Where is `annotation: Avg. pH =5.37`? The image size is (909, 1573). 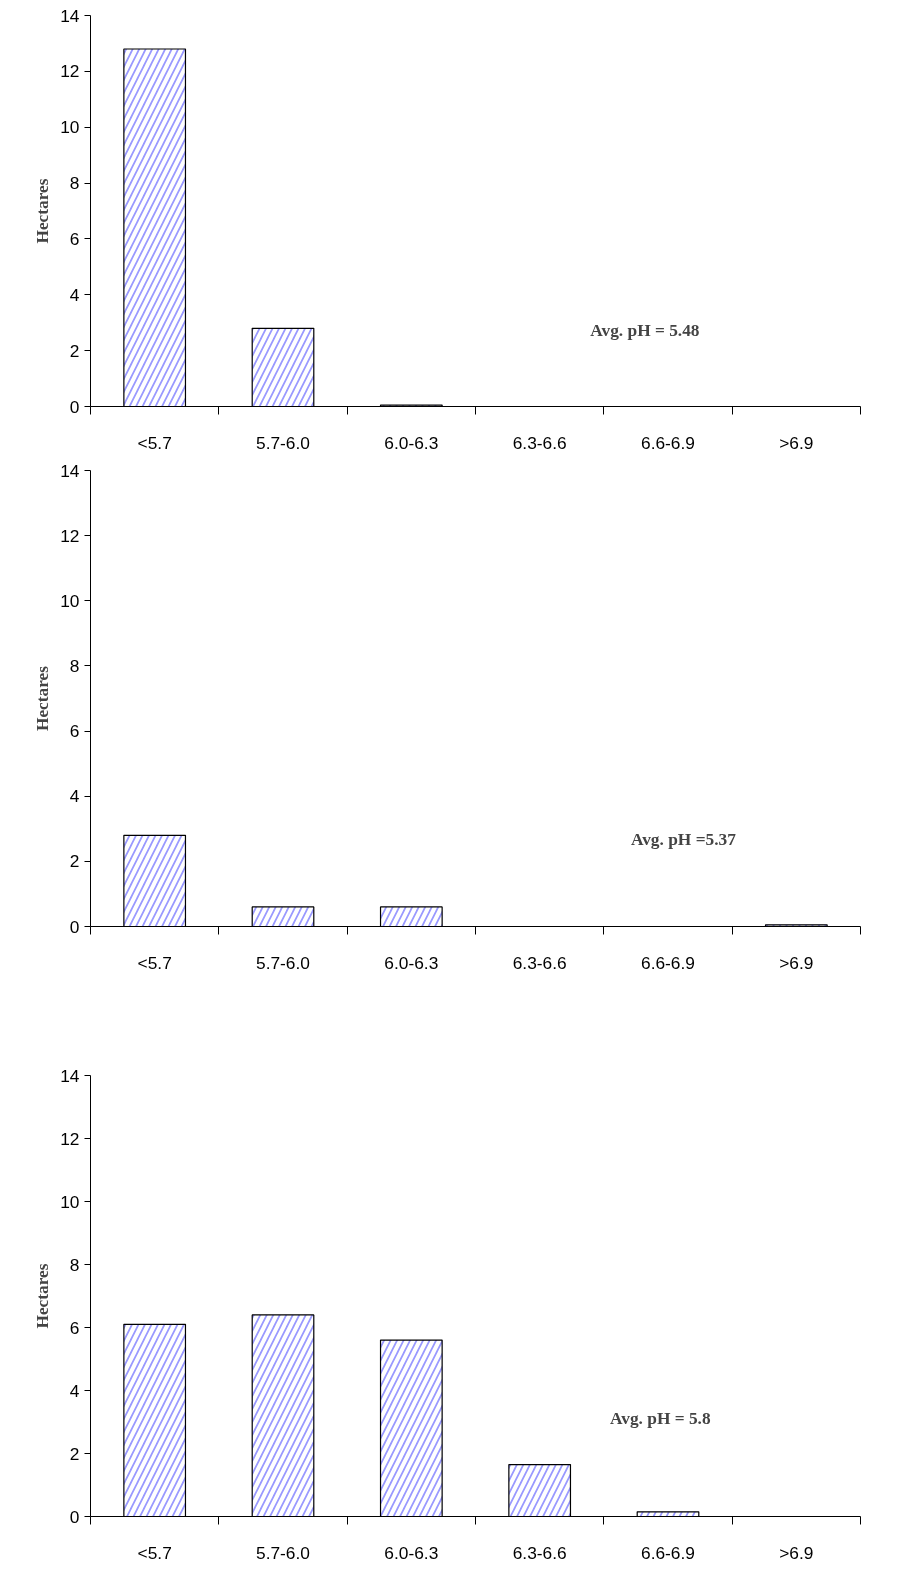 annotation: Avg. pH =5.37 is located at coordinates (683, 839).